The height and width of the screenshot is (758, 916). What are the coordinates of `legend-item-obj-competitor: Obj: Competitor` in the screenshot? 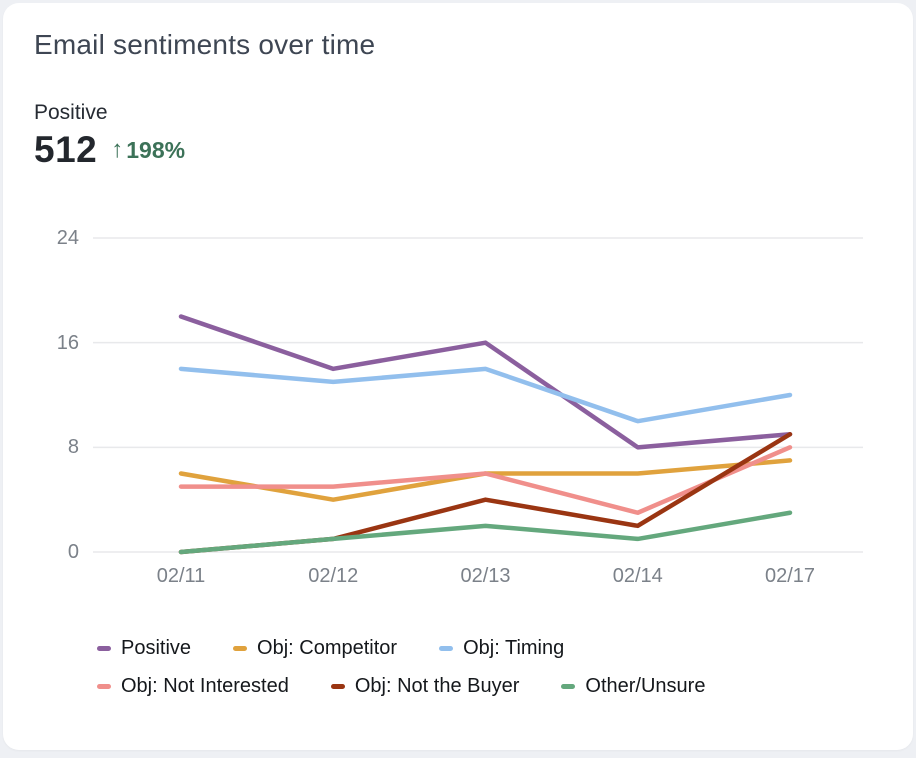 It's located at (315, 648).